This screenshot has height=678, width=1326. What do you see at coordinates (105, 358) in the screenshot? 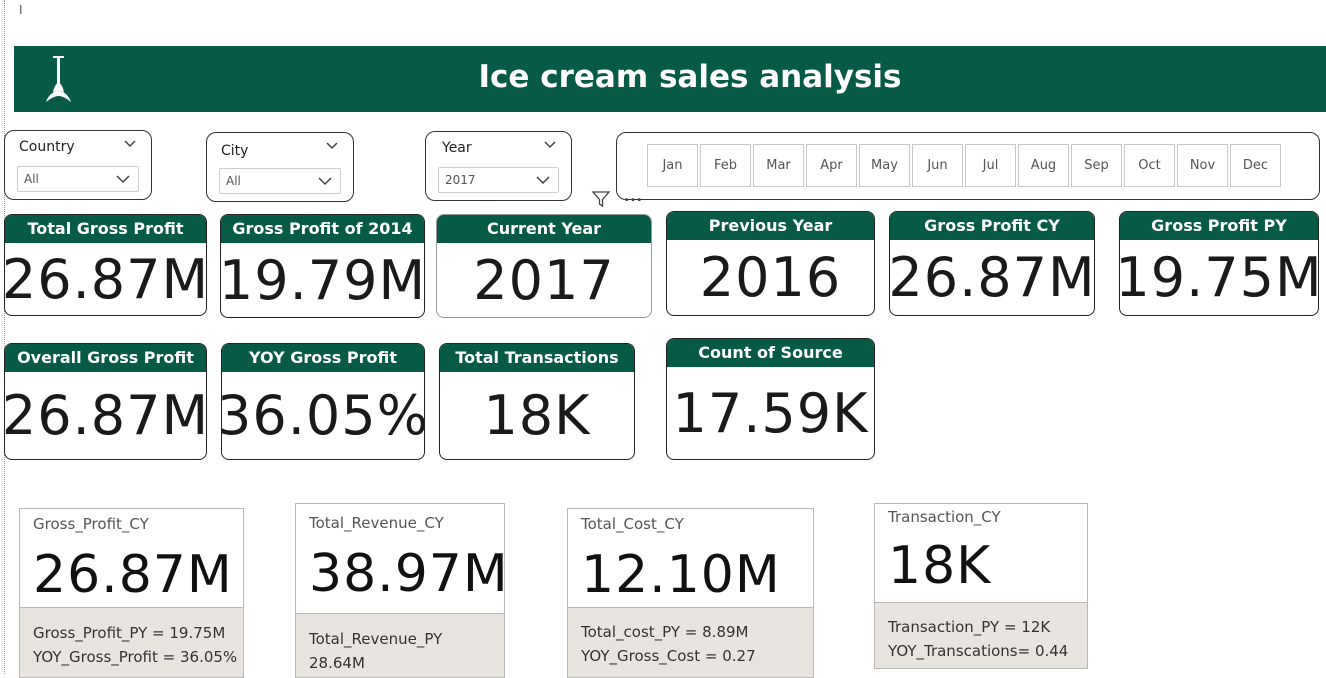
I see `kpi-title: Overall Gross Profit` at bounding box center [105, 358].